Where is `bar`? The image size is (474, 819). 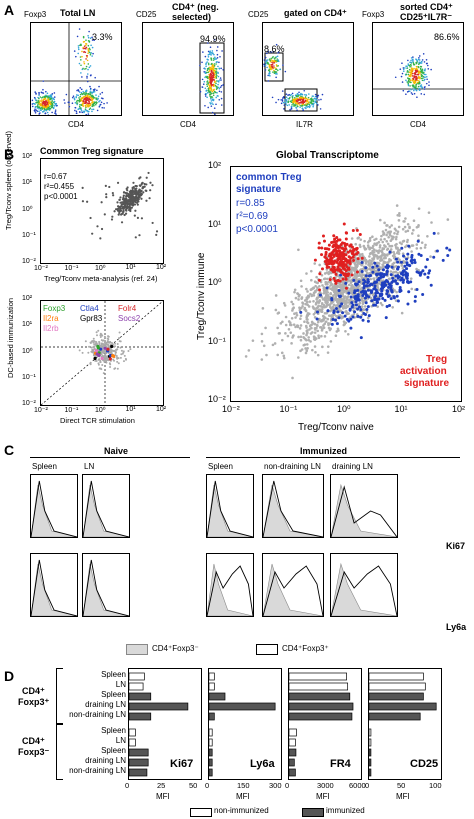 bar is located at coordinates (292, 772).